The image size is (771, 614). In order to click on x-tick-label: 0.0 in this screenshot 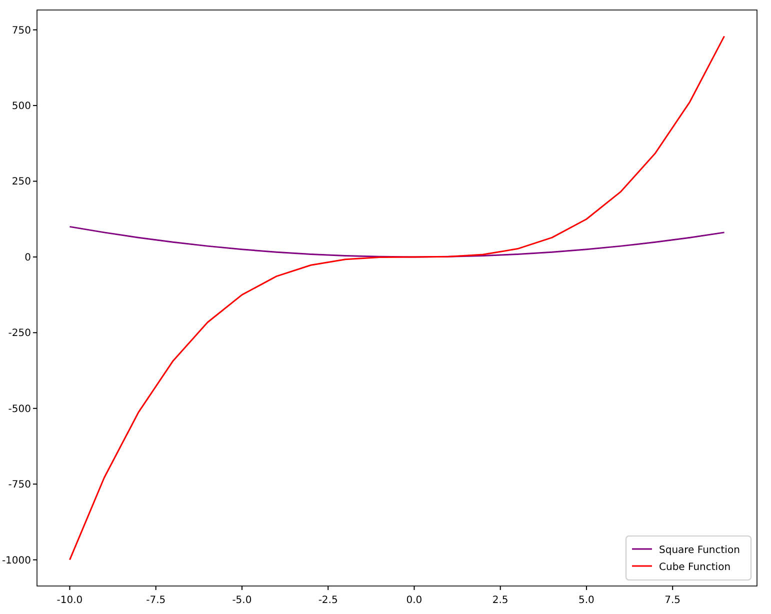, I will do `click(414, 600)`.